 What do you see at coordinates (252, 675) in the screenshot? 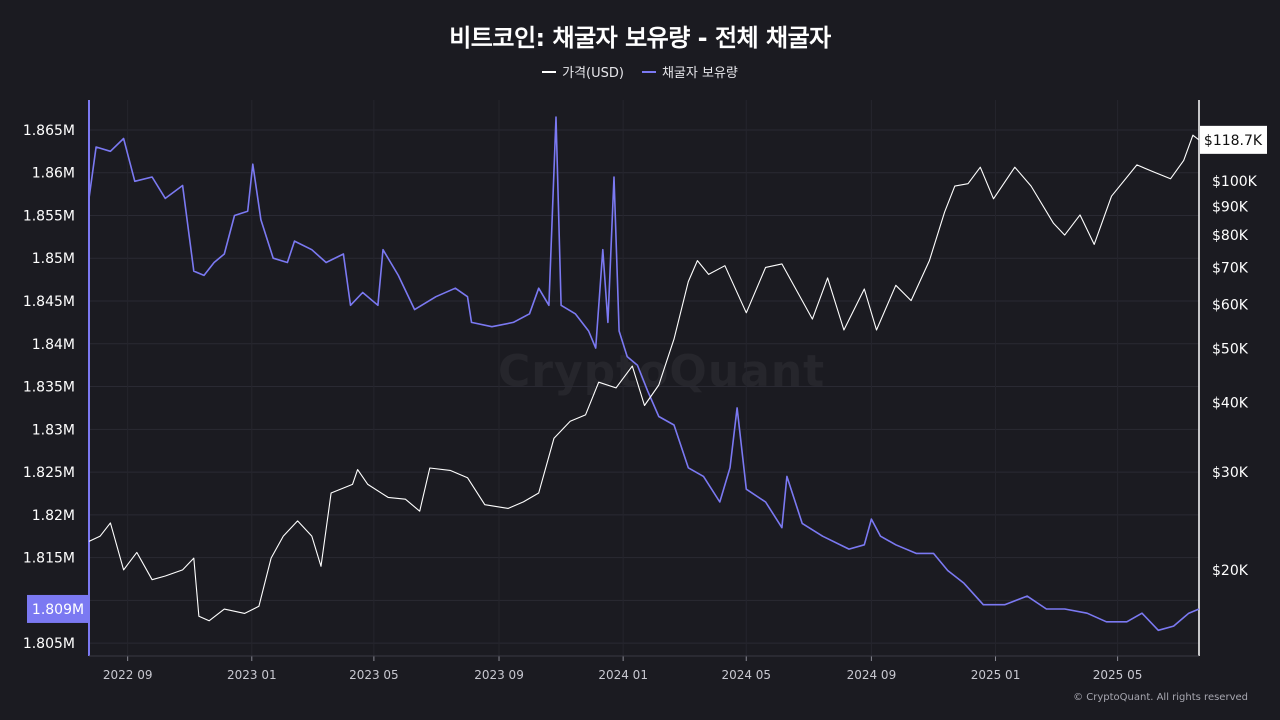
I see `x-tick-label: 2023 01` at bounding box center [252, 675].